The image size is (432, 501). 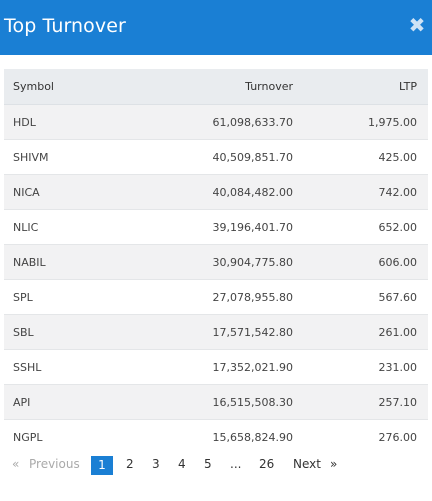 What do you see at coordinates (252, 157) in the screenshot?
I see `cell-turnover: 40,509,851.70` at bounding box center [252, 157].